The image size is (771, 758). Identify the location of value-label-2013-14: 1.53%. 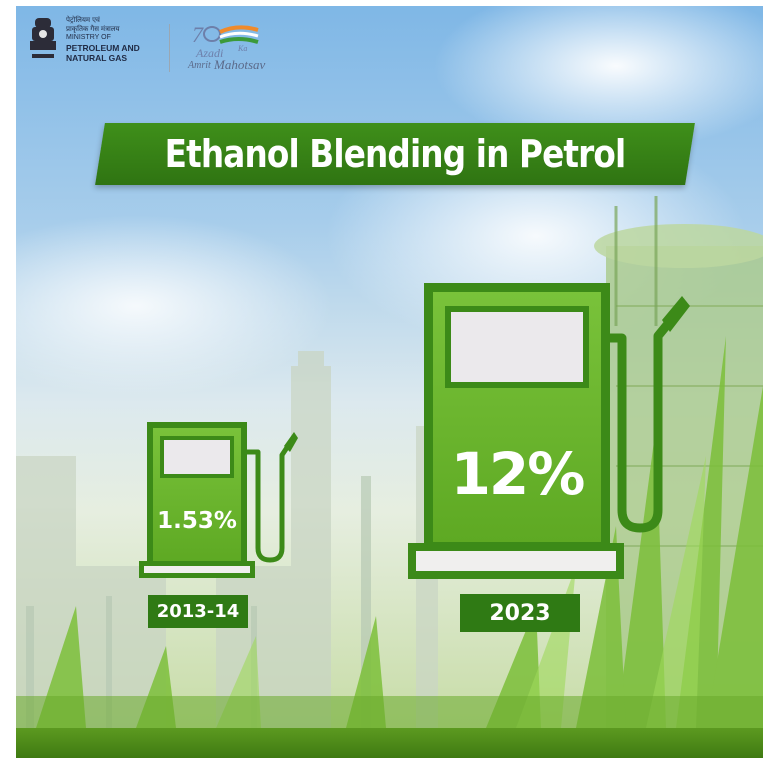
(197, 521).